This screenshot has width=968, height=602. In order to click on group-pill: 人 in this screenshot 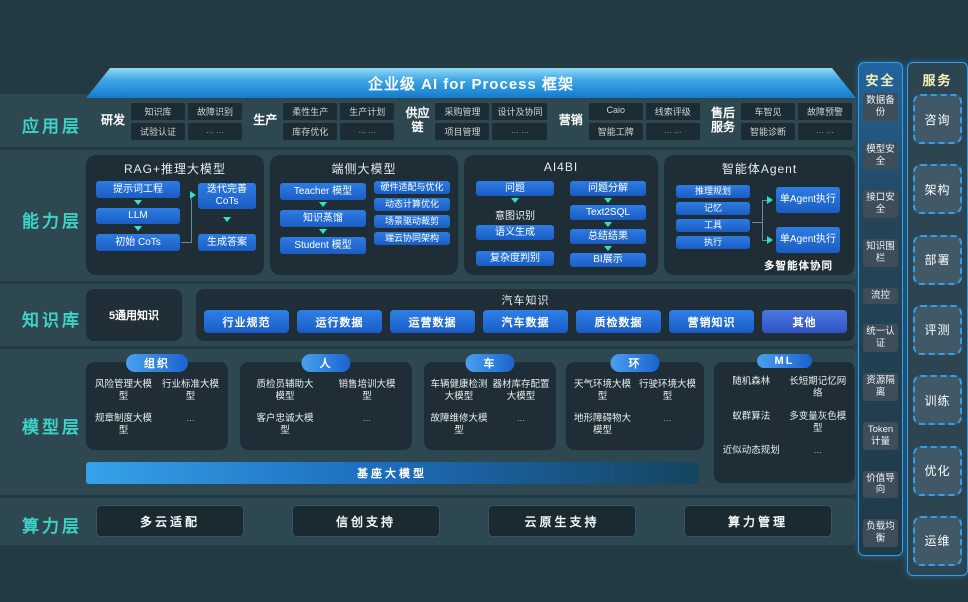, I will do `click(326, 363)`.